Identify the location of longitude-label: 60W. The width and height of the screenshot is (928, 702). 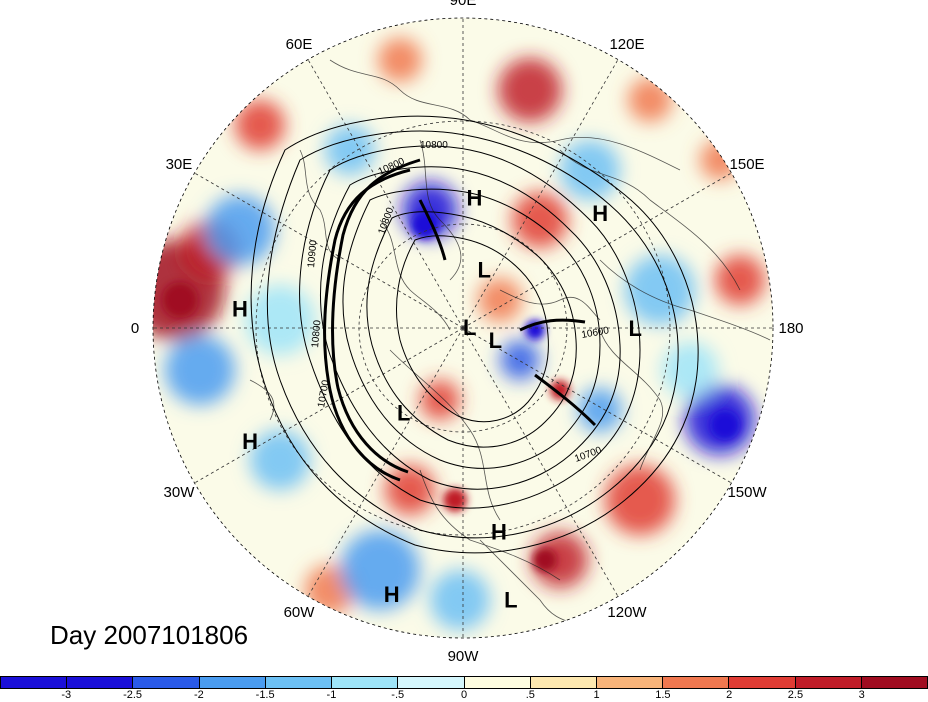
(300, 612).